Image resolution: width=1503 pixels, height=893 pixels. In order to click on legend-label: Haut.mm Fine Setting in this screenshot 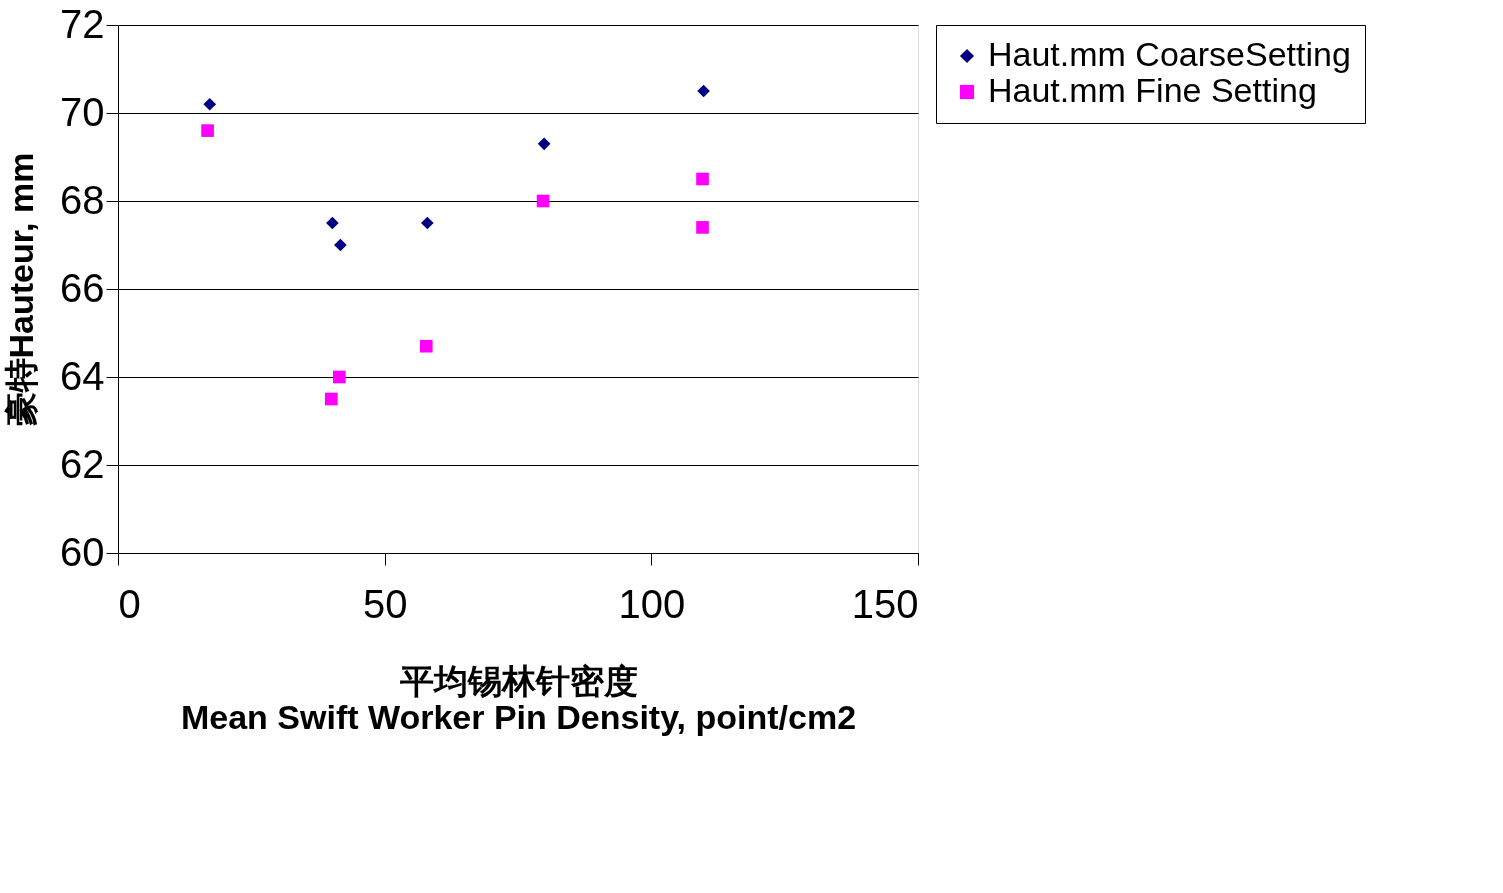, I will do `click(1152, 90)`.